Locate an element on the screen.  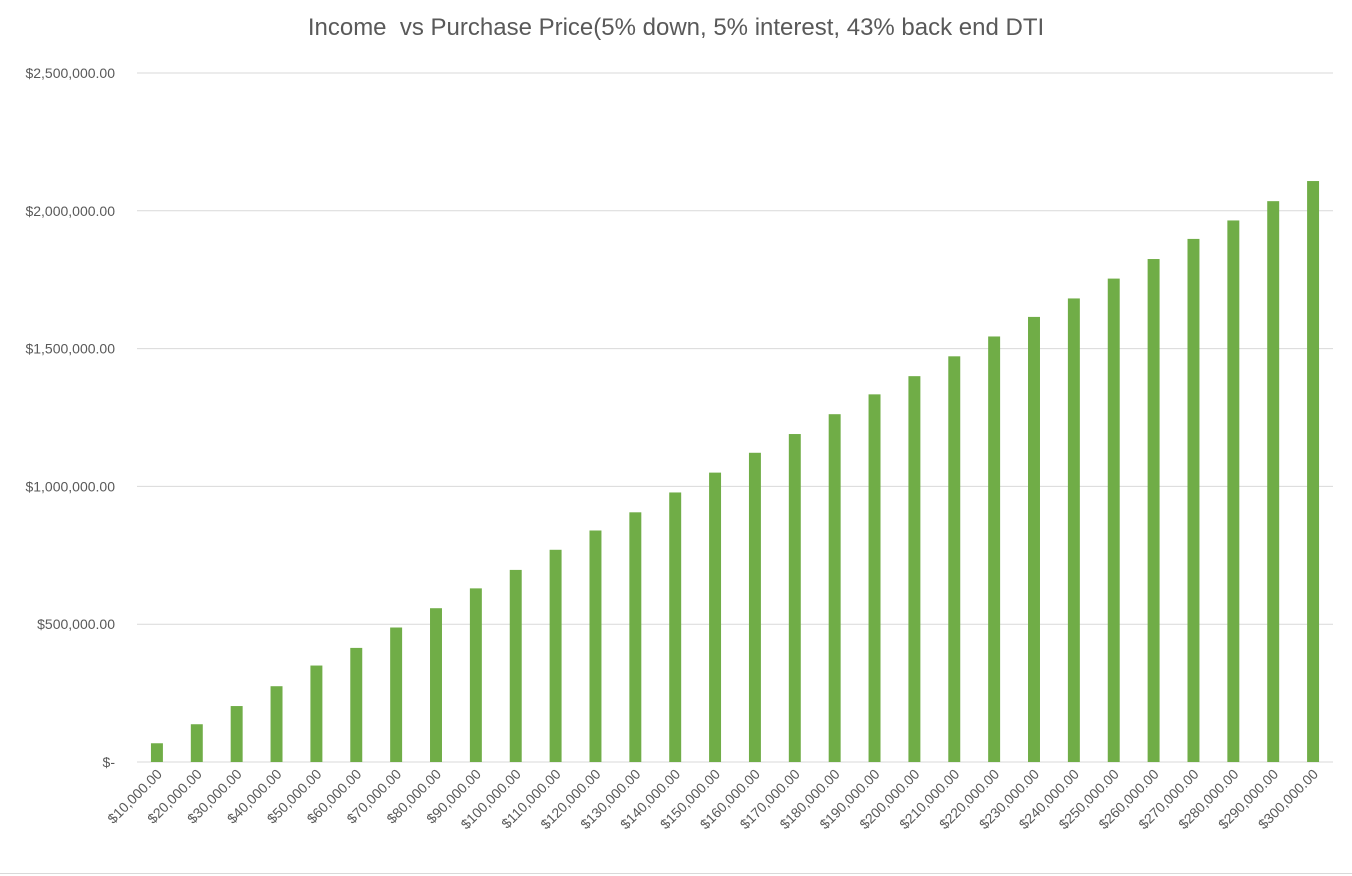
y-tick-label: $2,000,000.00 is located at coordinates (70, 211).